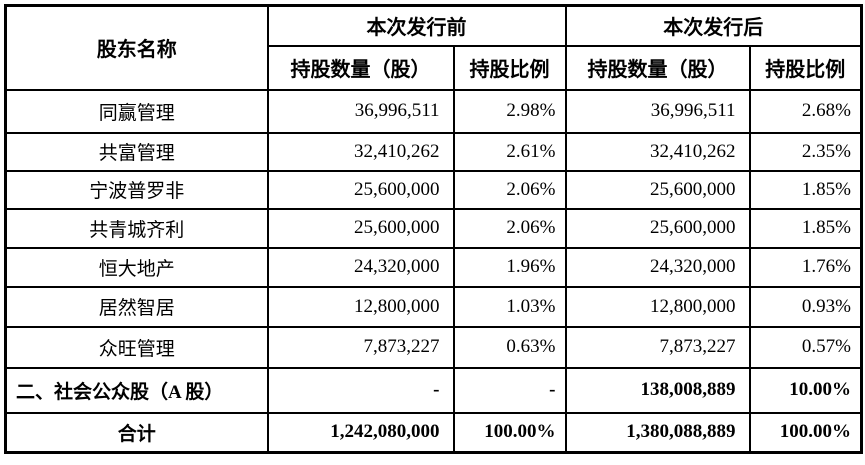 The image size is (865, 465). Describe the element at coordinates (509, 111) in the screenshot. I see `ratio-before-cell: 2.98%` at that location.